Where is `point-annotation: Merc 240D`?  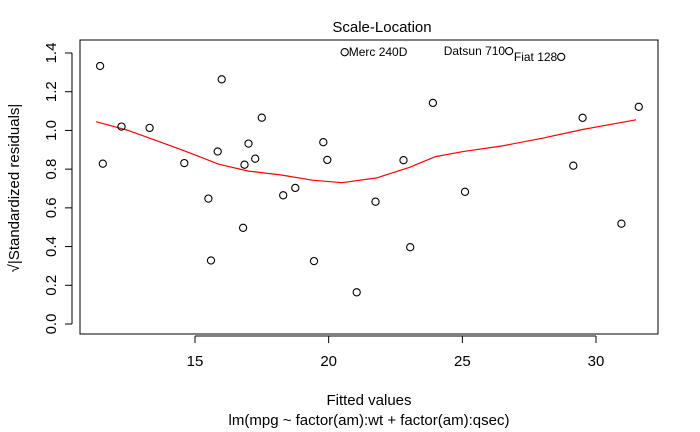 point-annotation: Merc 240D is located at coordinates (378, 52).